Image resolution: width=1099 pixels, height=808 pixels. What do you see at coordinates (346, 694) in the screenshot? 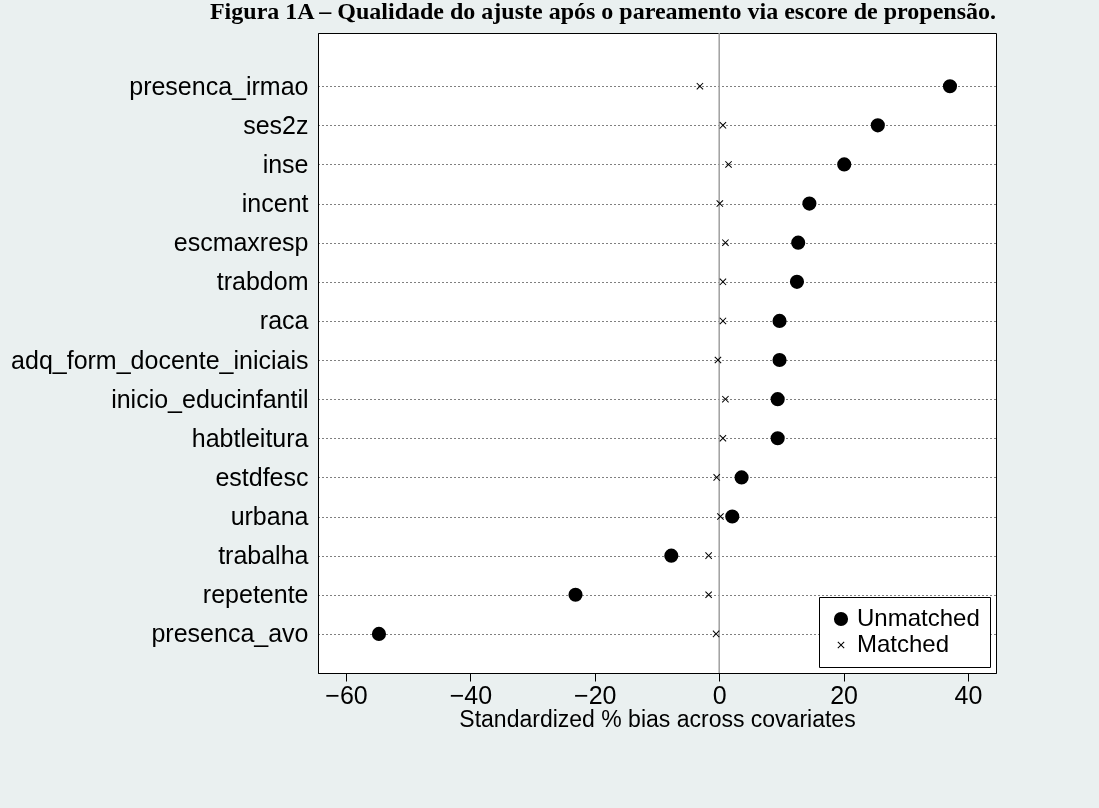
I see `x-tick-label: −60` at bounding box center [346, 694].